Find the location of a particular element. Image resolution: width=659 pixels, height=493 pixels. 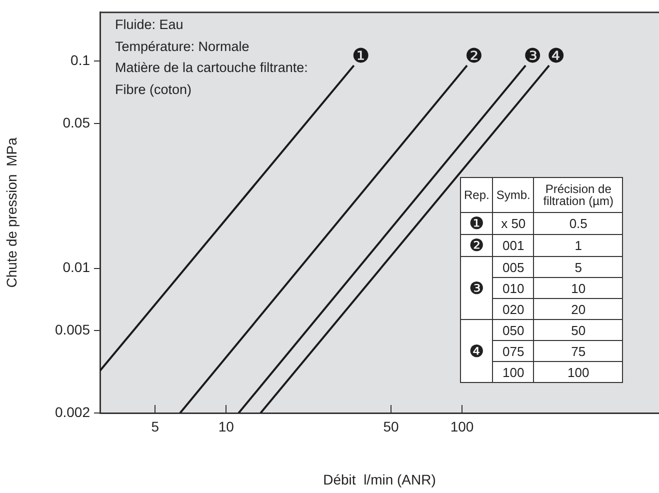

annotation: Fibre (coton) is located at coordinates (154, 89).